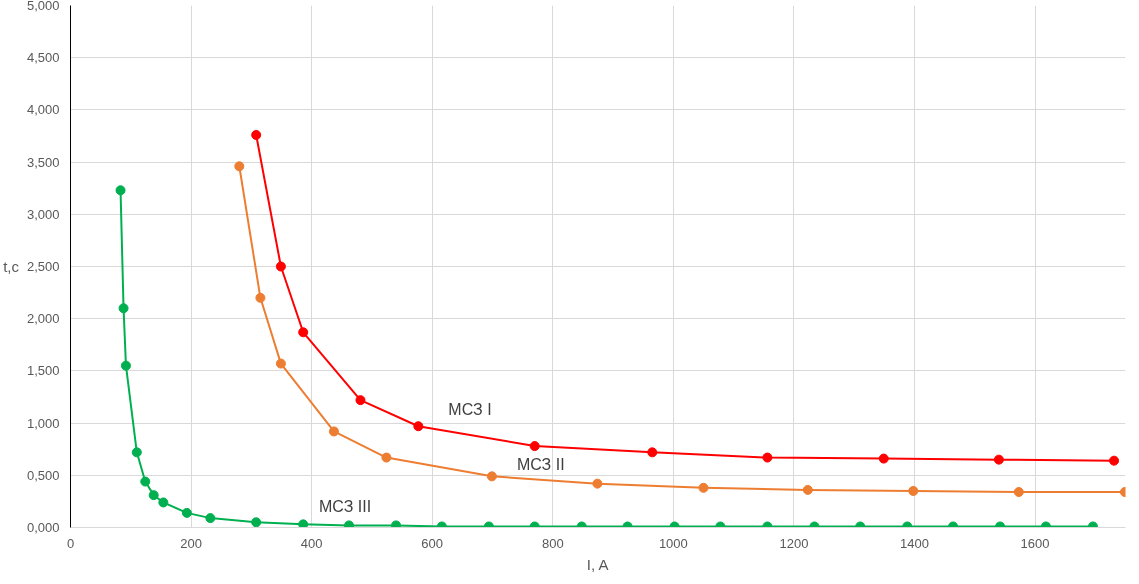 The image size is (1139, 584). I want to click on x-axis-title: I, A, so click(597, 564).